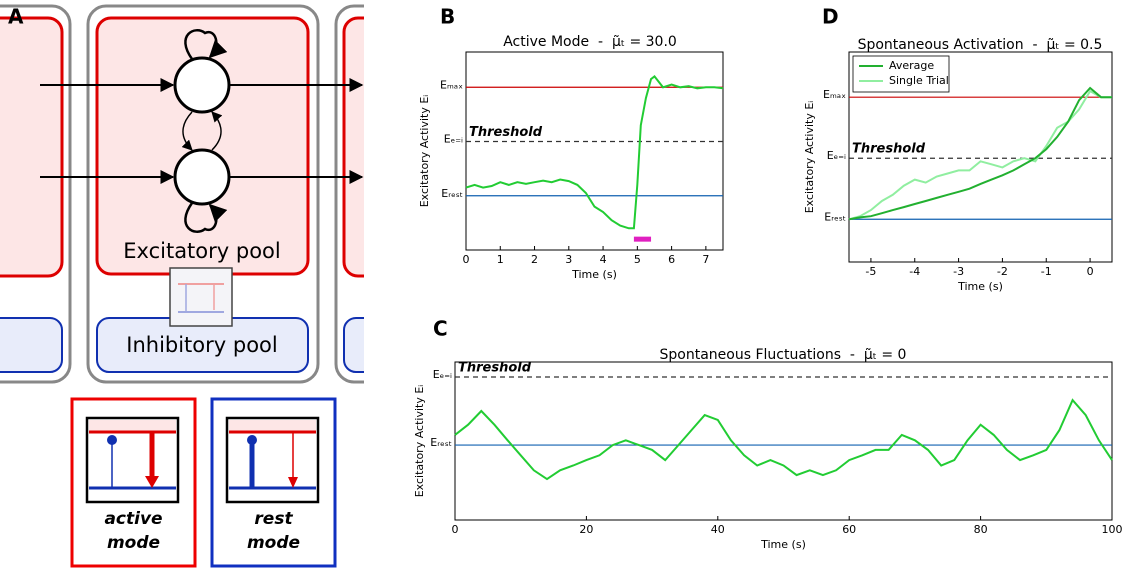 Image resolution: width=1125 pixels, height=569 pixels. What do you see at coordinates (534, 259) in the screenshot?
I see `x-tick-label: 2` at bounding box center [534, 259].